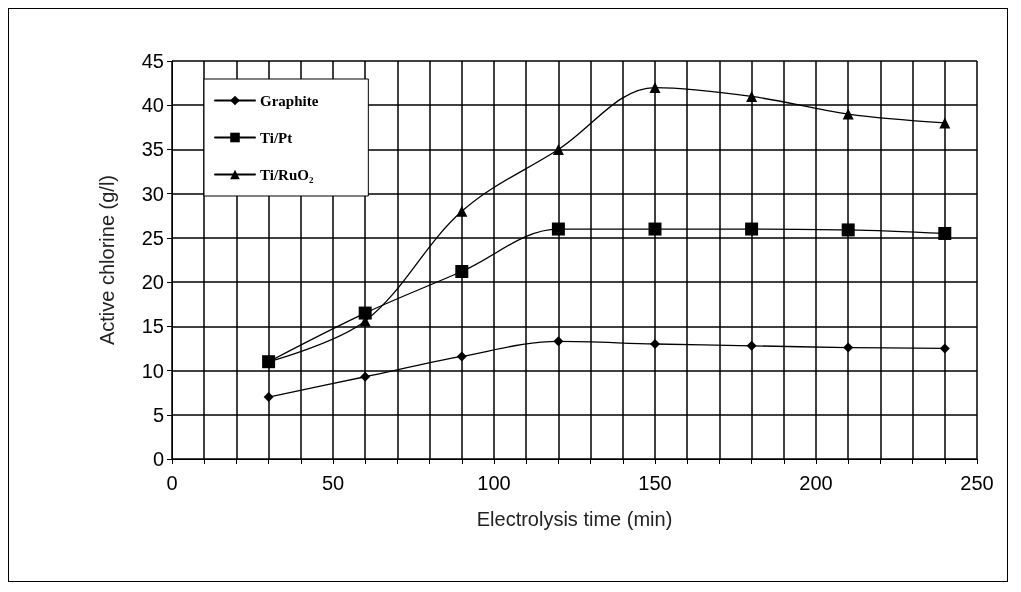  Describe the element at coordinates (152, 237) in the screenshot. I see `y-tick-label: 25` at that location.